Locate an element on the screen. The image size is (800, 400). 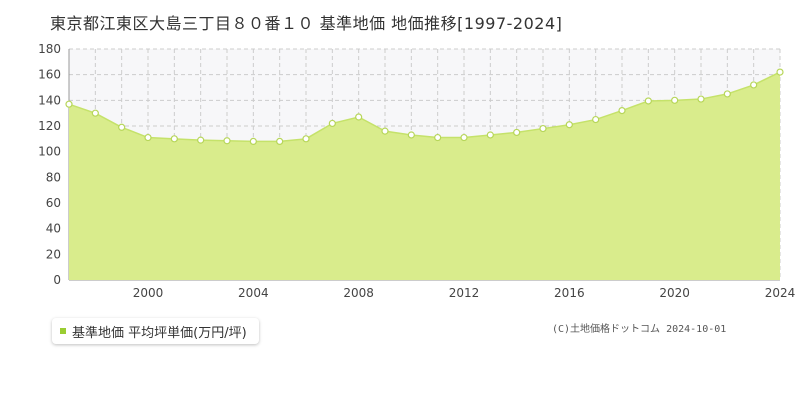
copyright-text: (C)土地価格ドットコム 2024-10-01 is located at coordinates (639, 329).